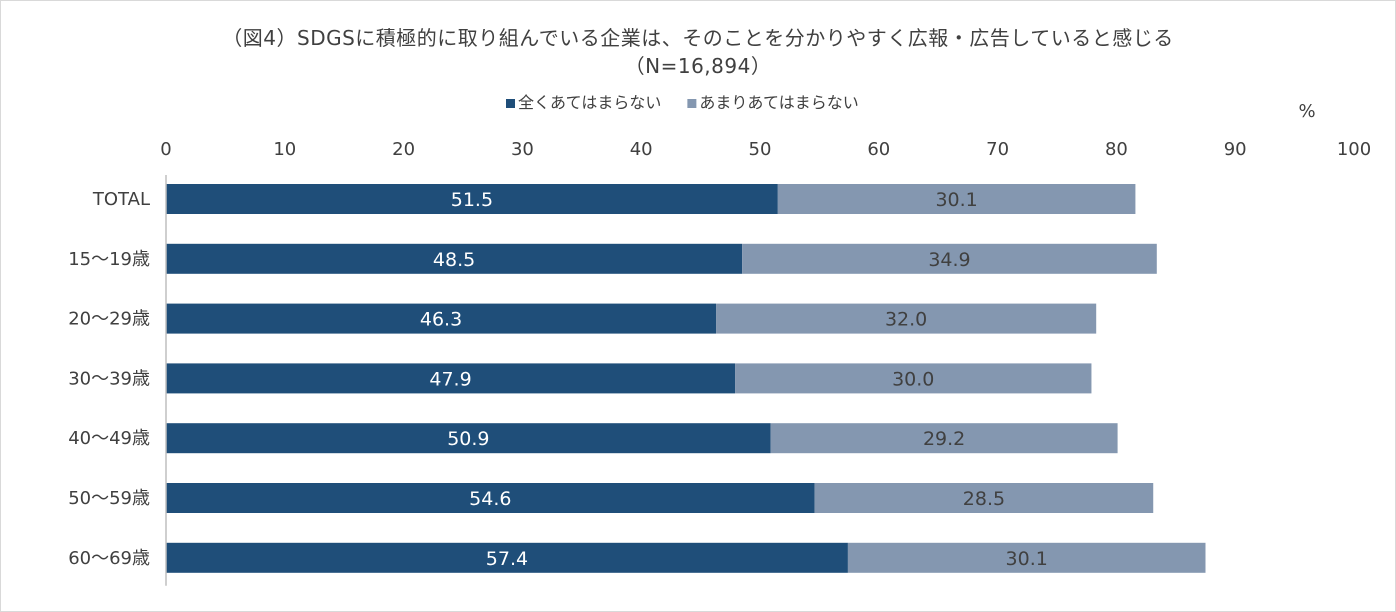  I want to click on x-tick-label: 80, so click(1116, 149).